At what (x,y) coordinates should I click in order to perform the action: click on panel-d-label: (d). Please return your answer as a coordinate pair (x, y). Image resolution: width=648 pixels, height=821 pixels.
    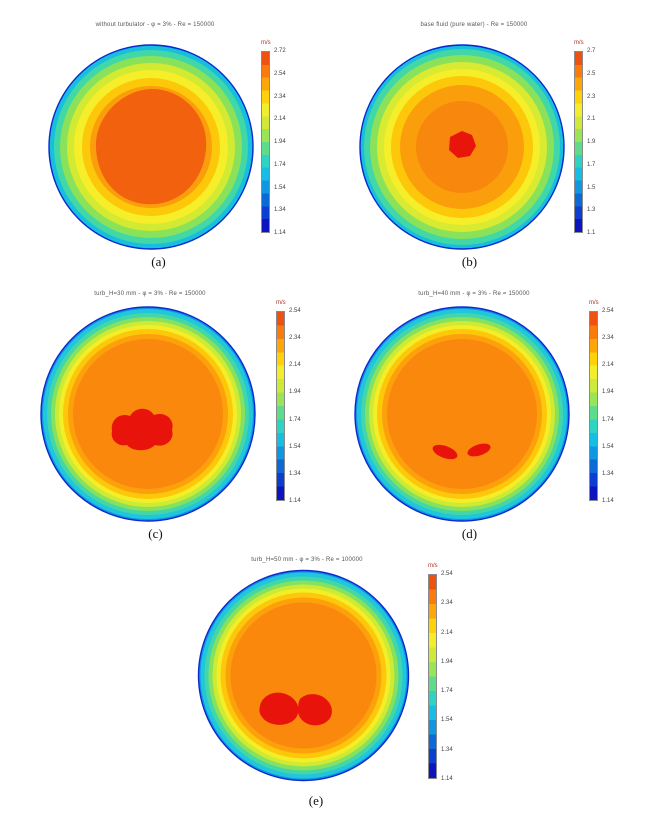
    Looking at the image, I should click on (469, 533).